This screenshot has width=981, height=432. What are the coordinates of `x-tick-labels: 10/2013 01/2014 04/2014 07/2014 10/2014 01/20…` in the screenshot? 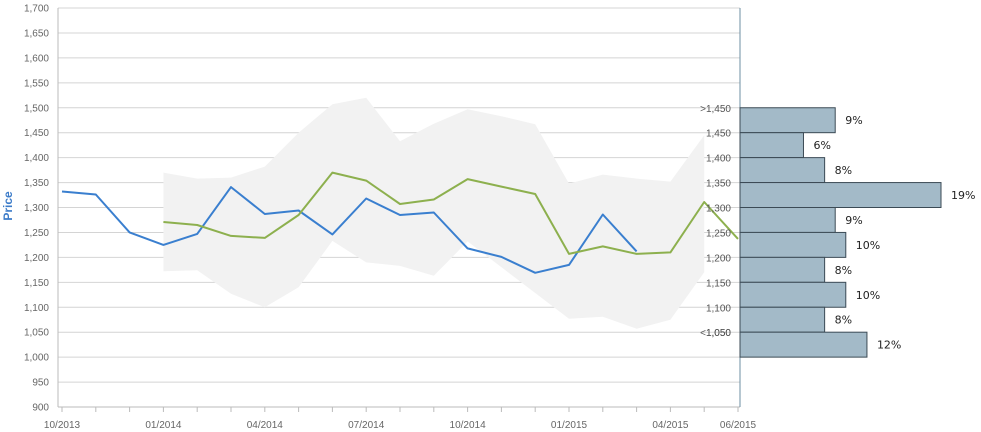 It's located at (400, 425).